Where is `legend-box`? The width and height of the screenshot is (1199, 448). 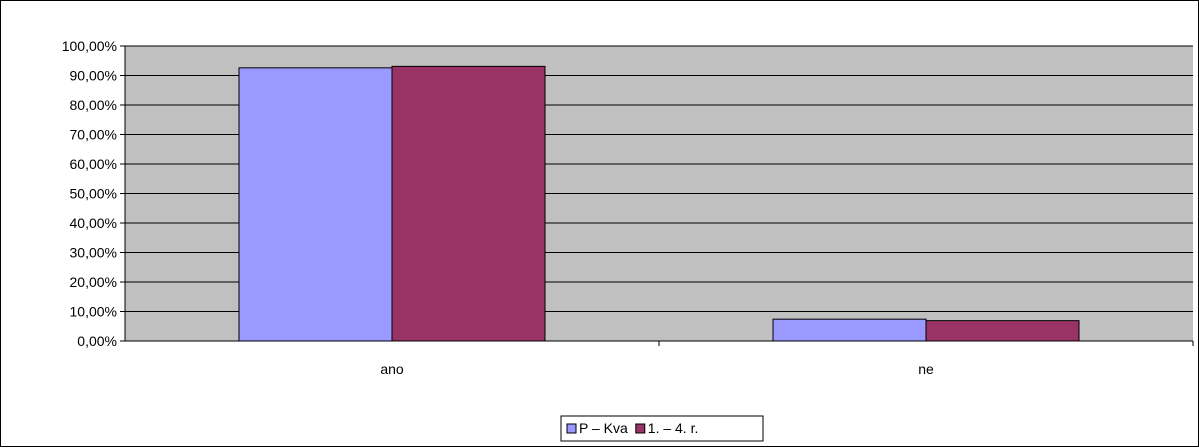 legend-box is located at coordinates (662, 428).